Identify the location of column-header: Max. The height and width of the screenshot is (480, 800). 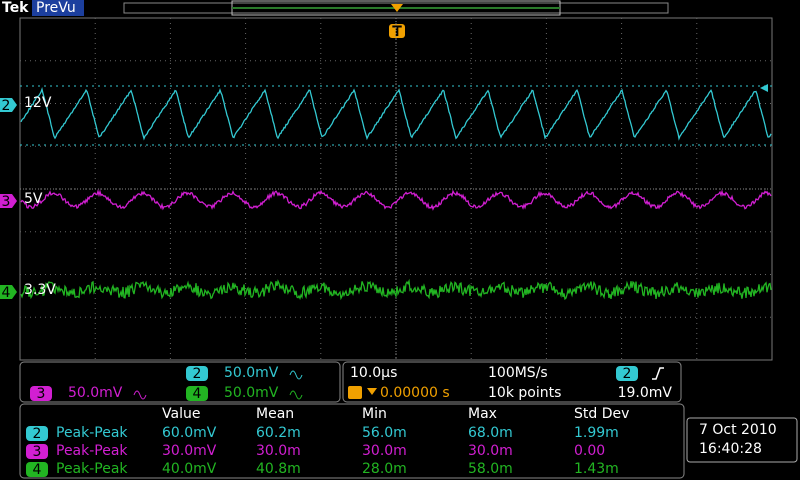
(482, 414).